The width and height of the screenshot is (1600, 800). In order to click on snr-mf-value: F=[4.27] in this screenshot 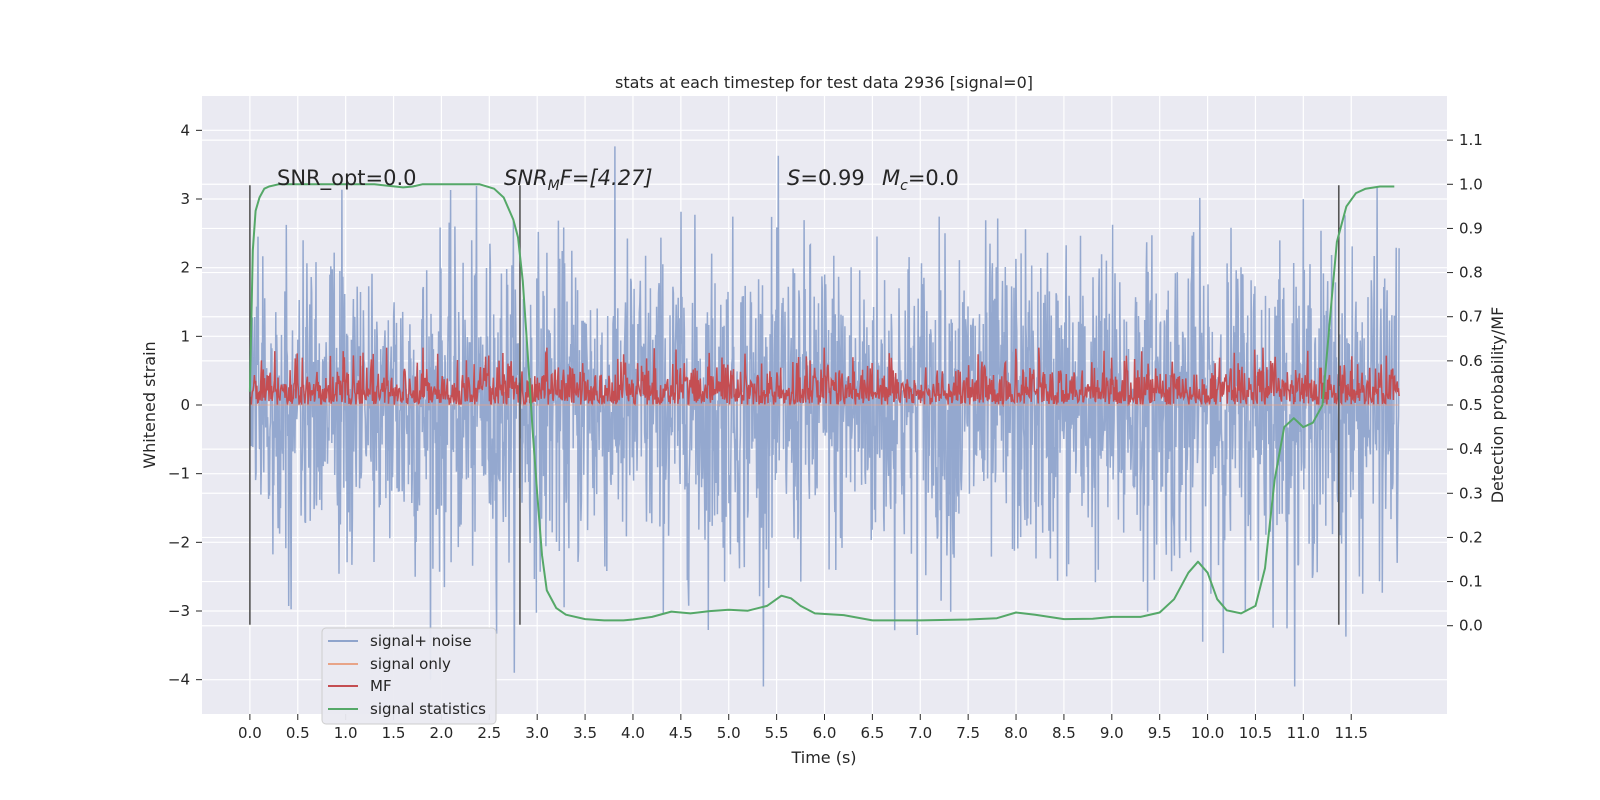, I will do `click(606, 178)`.